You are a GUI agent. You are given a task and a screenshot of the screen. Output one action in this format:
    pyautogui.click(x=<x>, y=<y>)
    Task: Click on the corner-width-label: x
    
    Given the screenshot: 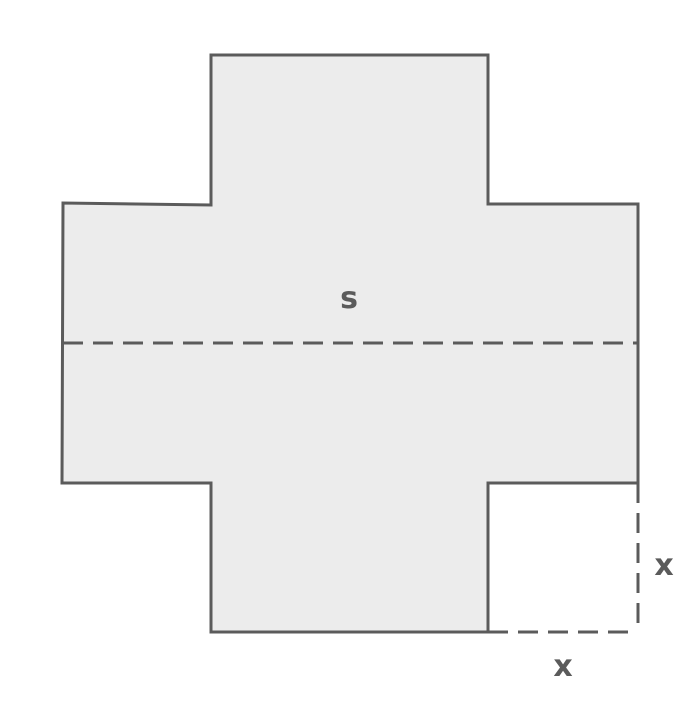 What is the action you would take?
    pyautogui.click(x=562, y=666)
    